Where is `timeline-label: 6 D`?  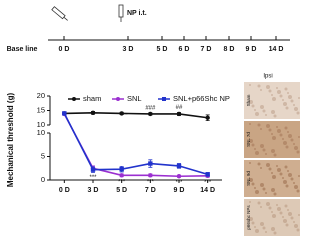 timeline-label: 6 D is located at coordinates (184, 49).